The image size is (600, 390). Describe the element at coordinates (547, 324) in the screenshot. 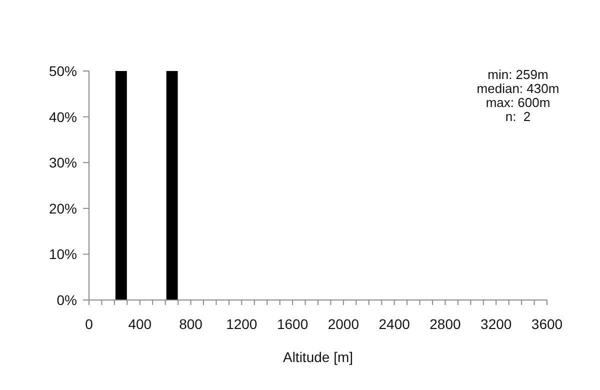

I see `x-tick-label: 3600` at that location.